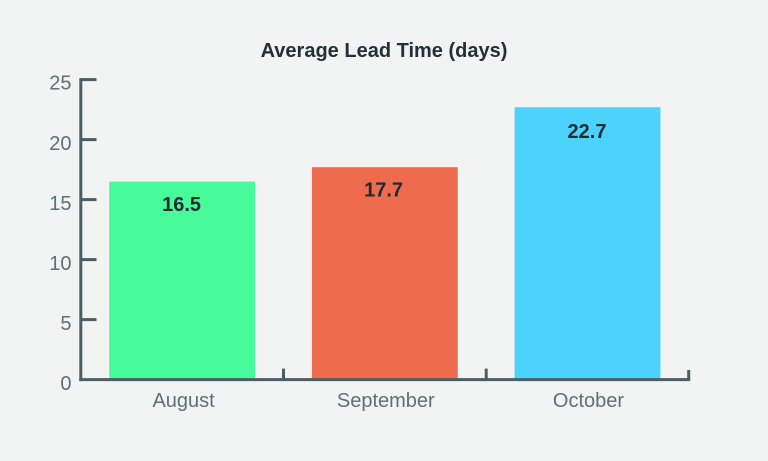 This screenshot has width=768, height=461. I want to click on svg-text: 16.5, so click(181, 205).